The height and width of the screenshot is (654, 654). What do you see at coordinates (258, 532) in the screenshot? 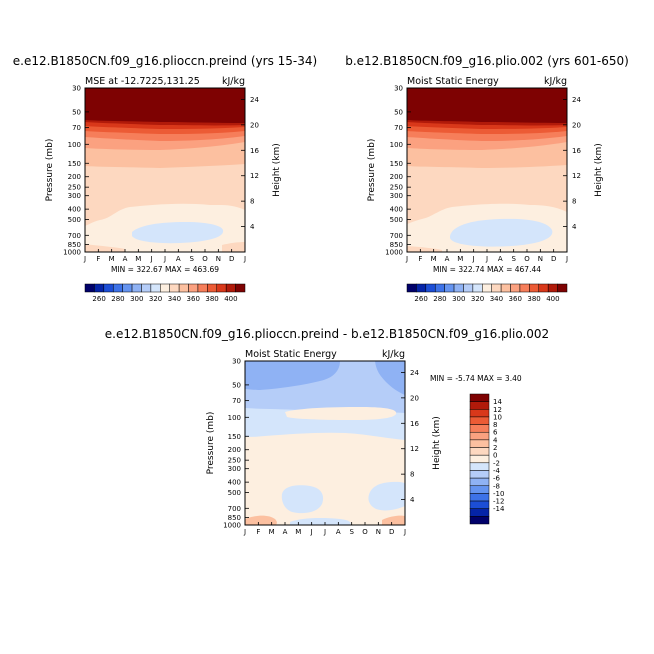
I see `panel-3-month-label: F` at bounding box center [258, 532].